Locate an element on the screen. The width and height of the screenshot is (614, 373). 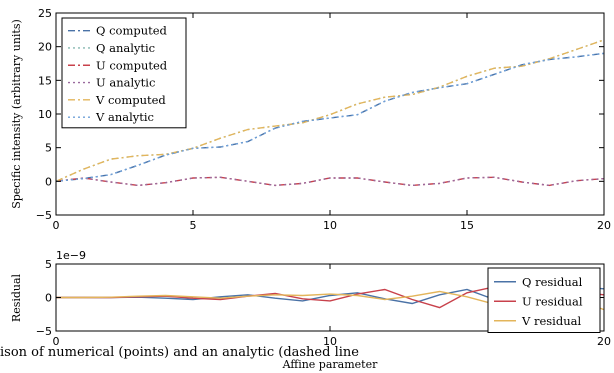
bottom-offset-label: 1e−9 is located at coordinates (71, 255).